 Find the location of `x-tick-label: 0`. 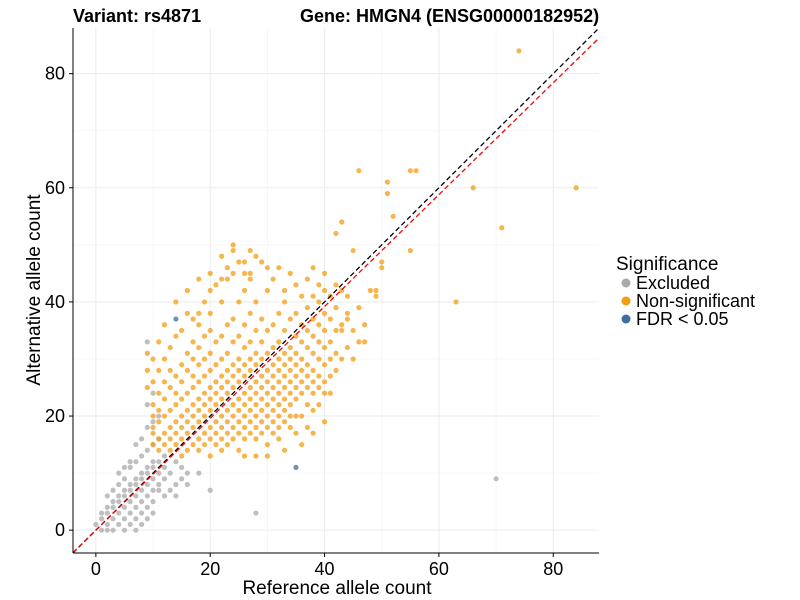

x-tick-label: 0 is located at coordinates (96, 569).